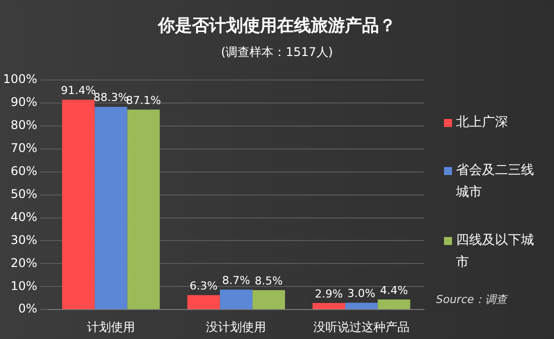 The height and width of the screenshot is (339, 554). What do you see at coordinates (24, 193) in the screenshot?
I see `y-tick-label: 50%` at bounding box center [24, 193].